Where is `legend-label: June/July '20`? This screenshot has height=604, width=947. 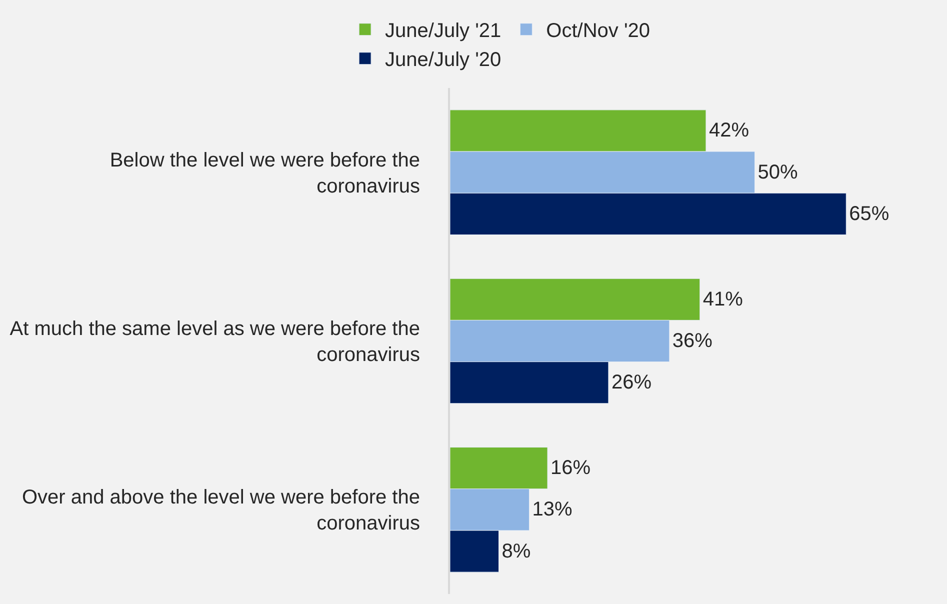 legend-label: June/July '20 is located at coordinates (443, 60).